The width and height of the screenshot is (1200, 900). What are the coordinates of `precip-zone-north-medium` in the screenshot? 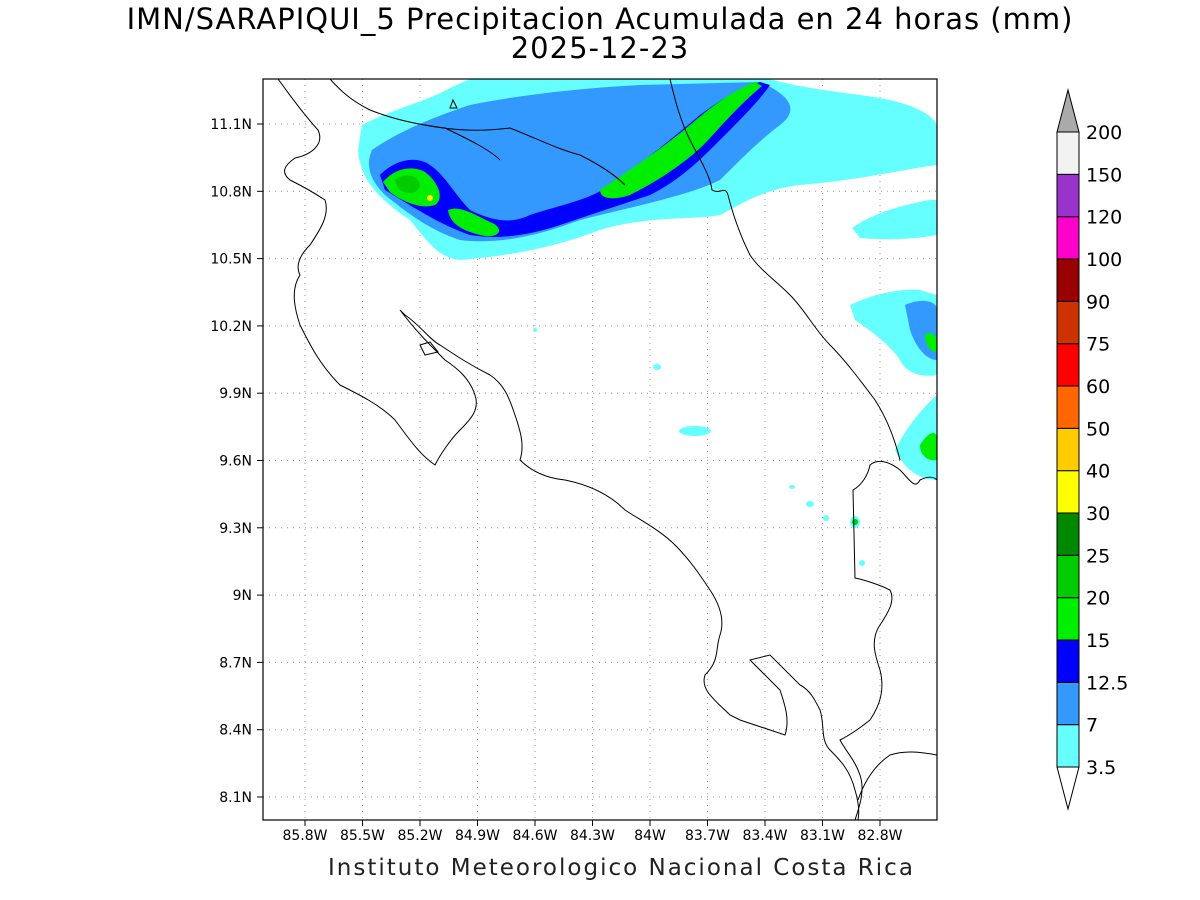 It's located at (579, 162).